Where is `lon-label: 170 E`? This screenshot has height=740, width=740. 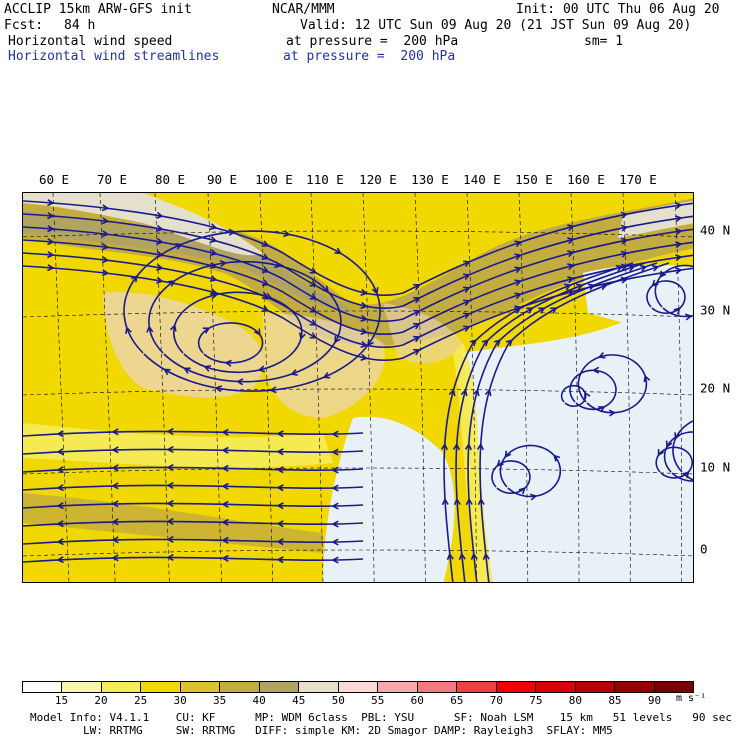 lon-label: 170 E is located at coordinates (638, 179).